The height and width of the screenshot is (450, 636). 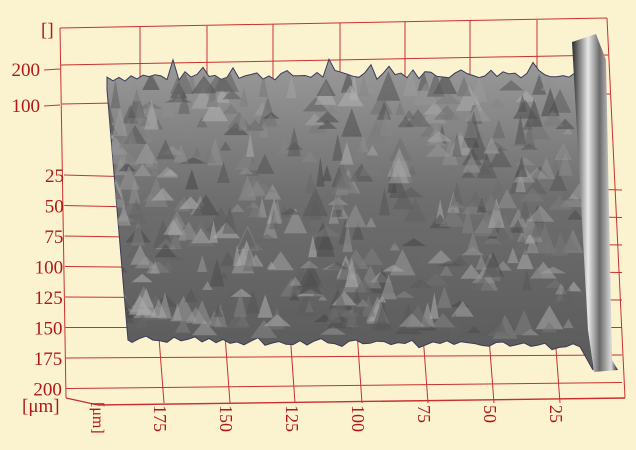 I want to click on z-tick-mark, so click(x=52, y=69).